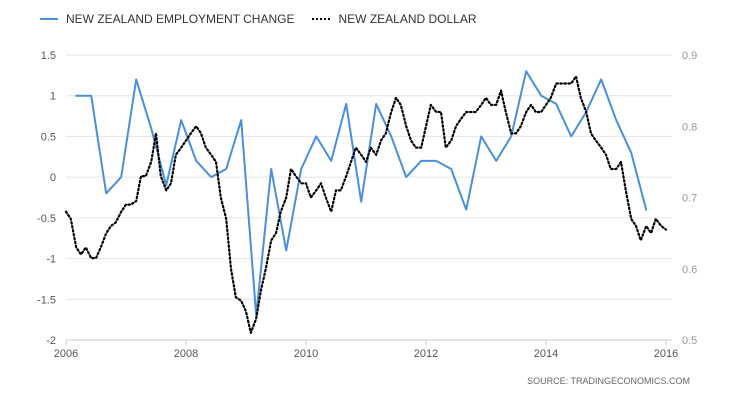  I want to click on y-left-tick-label: 1, so click(53, 97).